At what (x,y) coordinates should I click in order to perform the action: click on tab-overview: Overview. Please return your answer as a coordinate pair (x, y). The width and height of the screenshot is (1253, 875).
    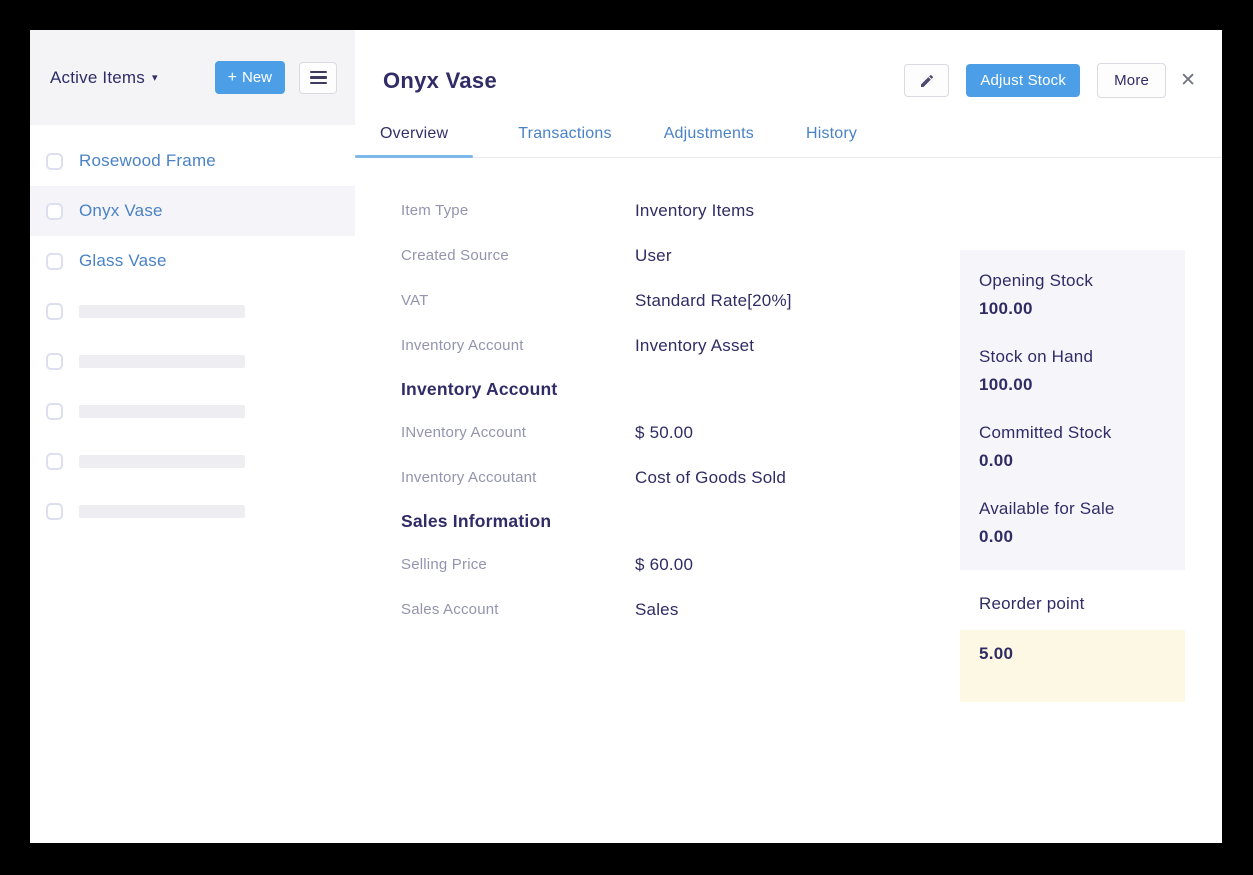
    Looking at the image, I should click on (414, 141).